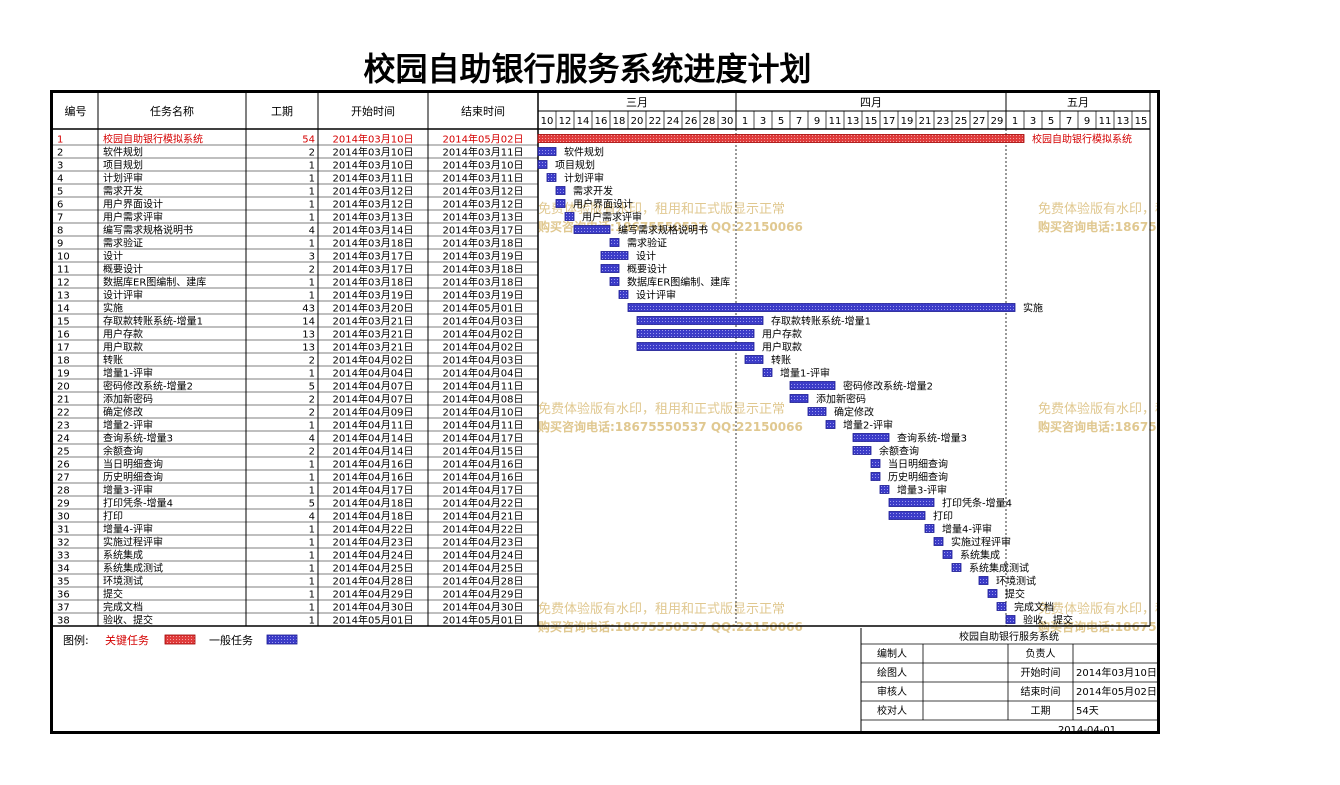 The height and width of the screenshot is (785, 1340). I want to click on day-label: 20, so click(637, 121).